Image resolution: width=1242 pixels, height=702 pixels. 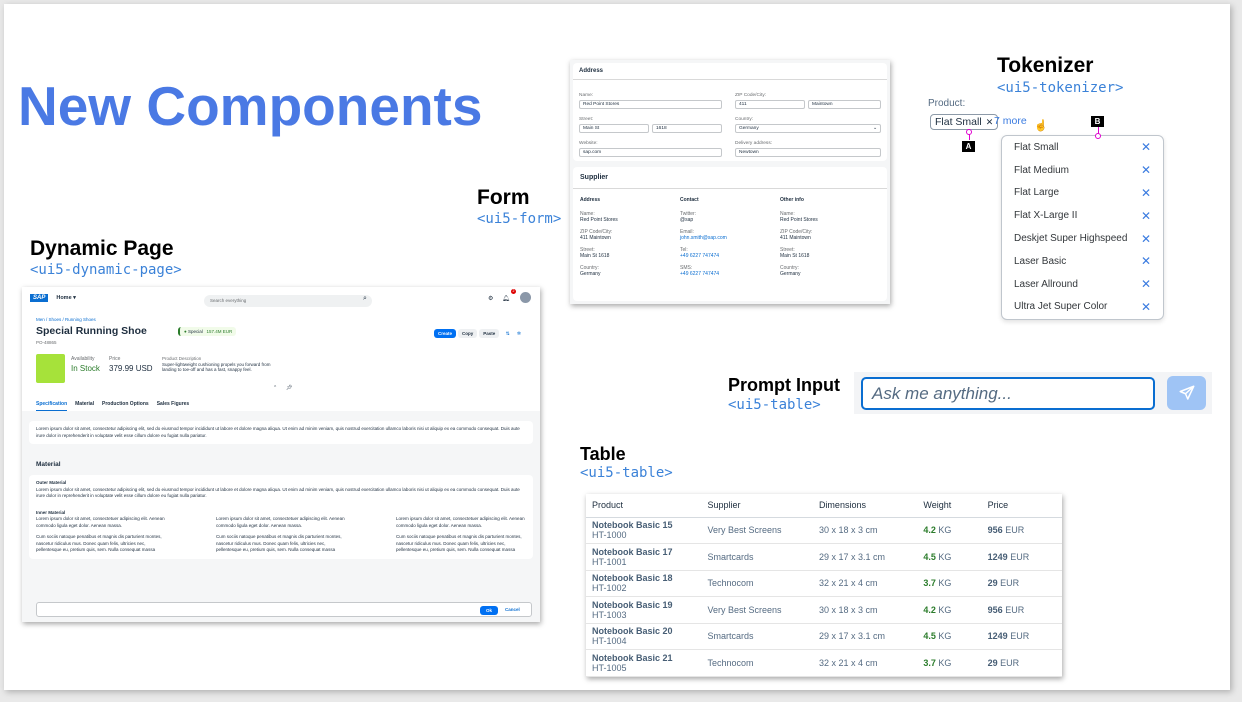 I want to click on product-name: Notebook Basic 17, so click(x=632, y=551).